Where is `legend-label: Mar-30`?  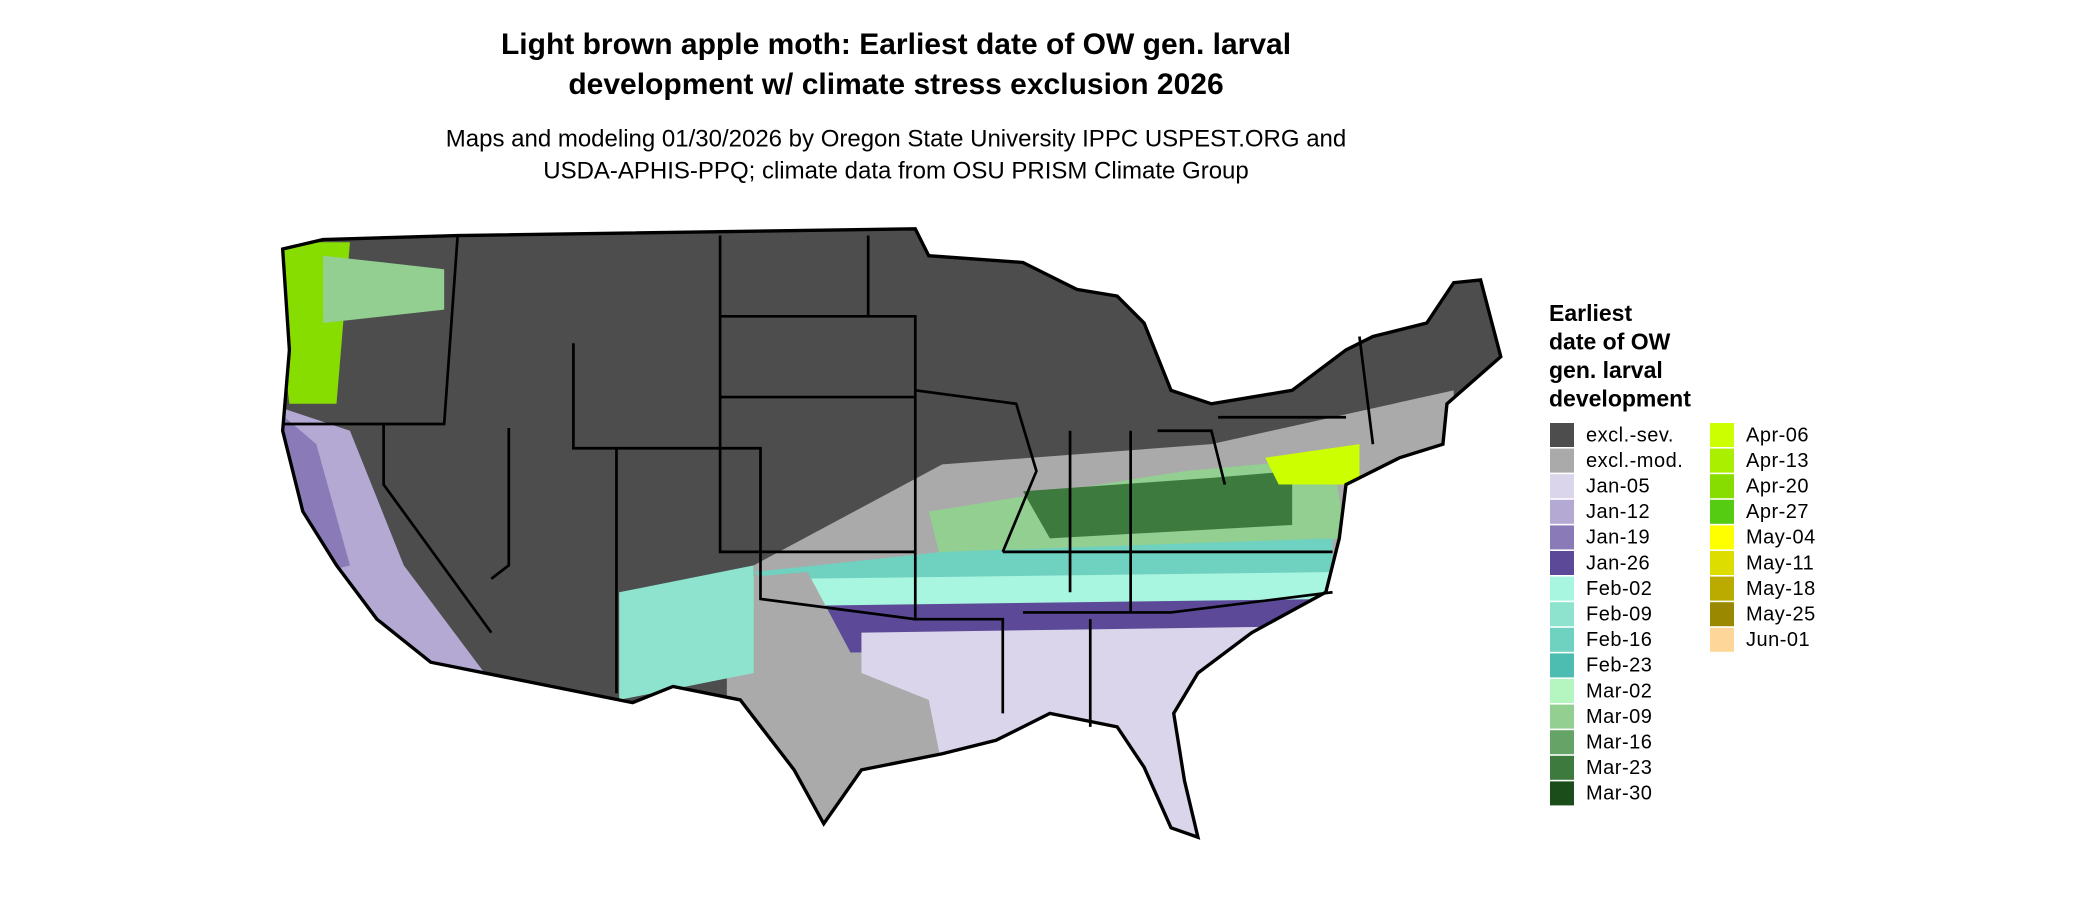
legend-label: Mar-30 is located at coordinates (1619, 794).